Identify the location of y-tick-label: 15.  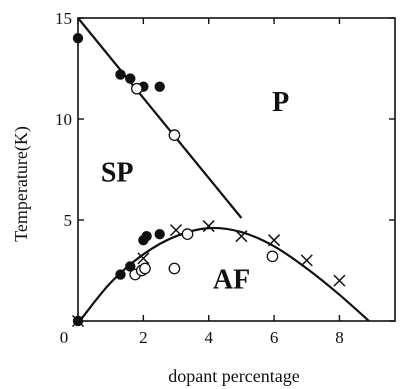
(63, 18).